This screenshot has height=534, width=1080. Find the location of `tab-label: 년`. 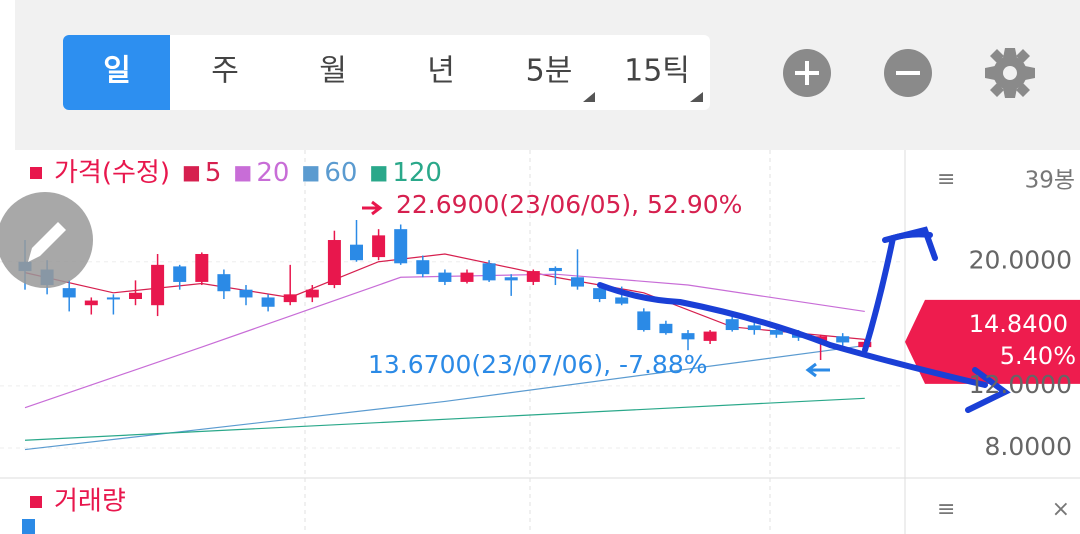

tab-label: 년 is located at coordinates (441, 71).